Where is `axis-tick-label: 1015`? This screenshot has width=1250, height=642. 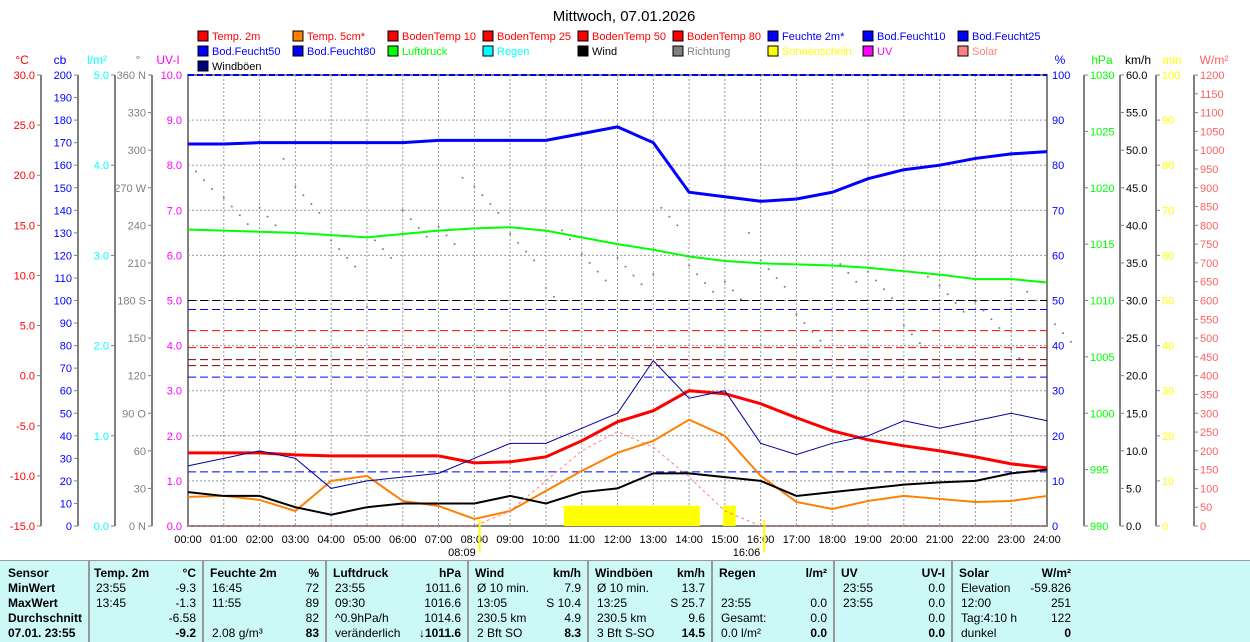
axis-tick-label: 1015 is located at coordinates (1102, 245).